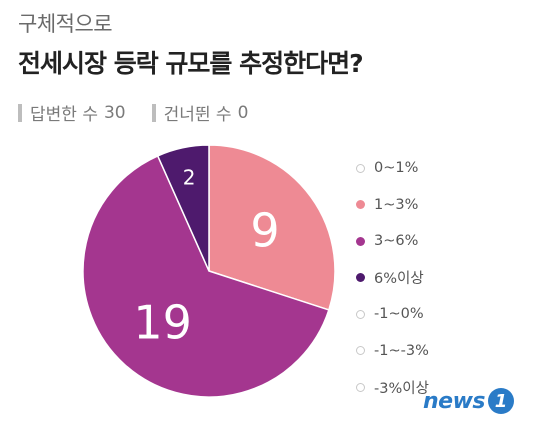 The height and width of the screenshot is (434, 540). Describe the element at coordinates (396, 204) in the screenshot. I see `legend-label: 1~3%` at that location.